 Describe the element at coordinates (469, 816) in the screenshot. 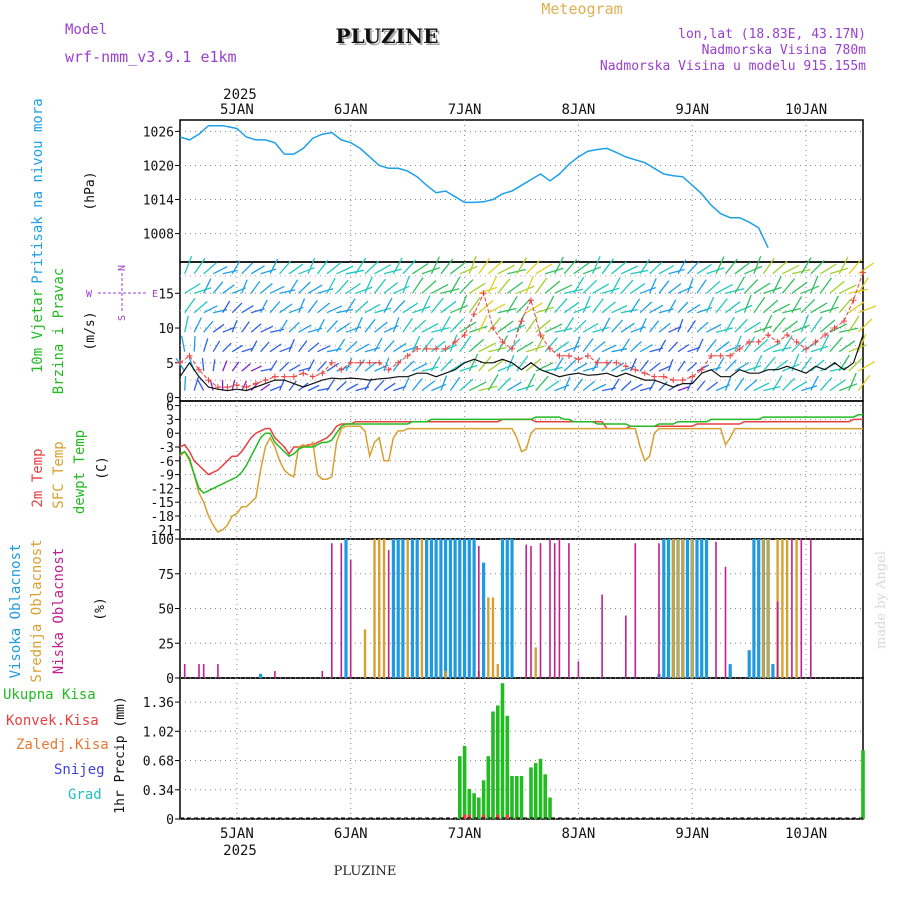

I see `precip-conv-bar` at that location.